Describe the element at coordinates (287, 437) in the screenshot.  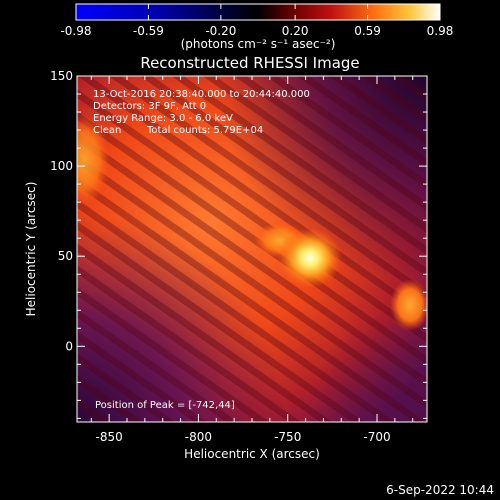
I see `x-tick-label: -750` at that location.